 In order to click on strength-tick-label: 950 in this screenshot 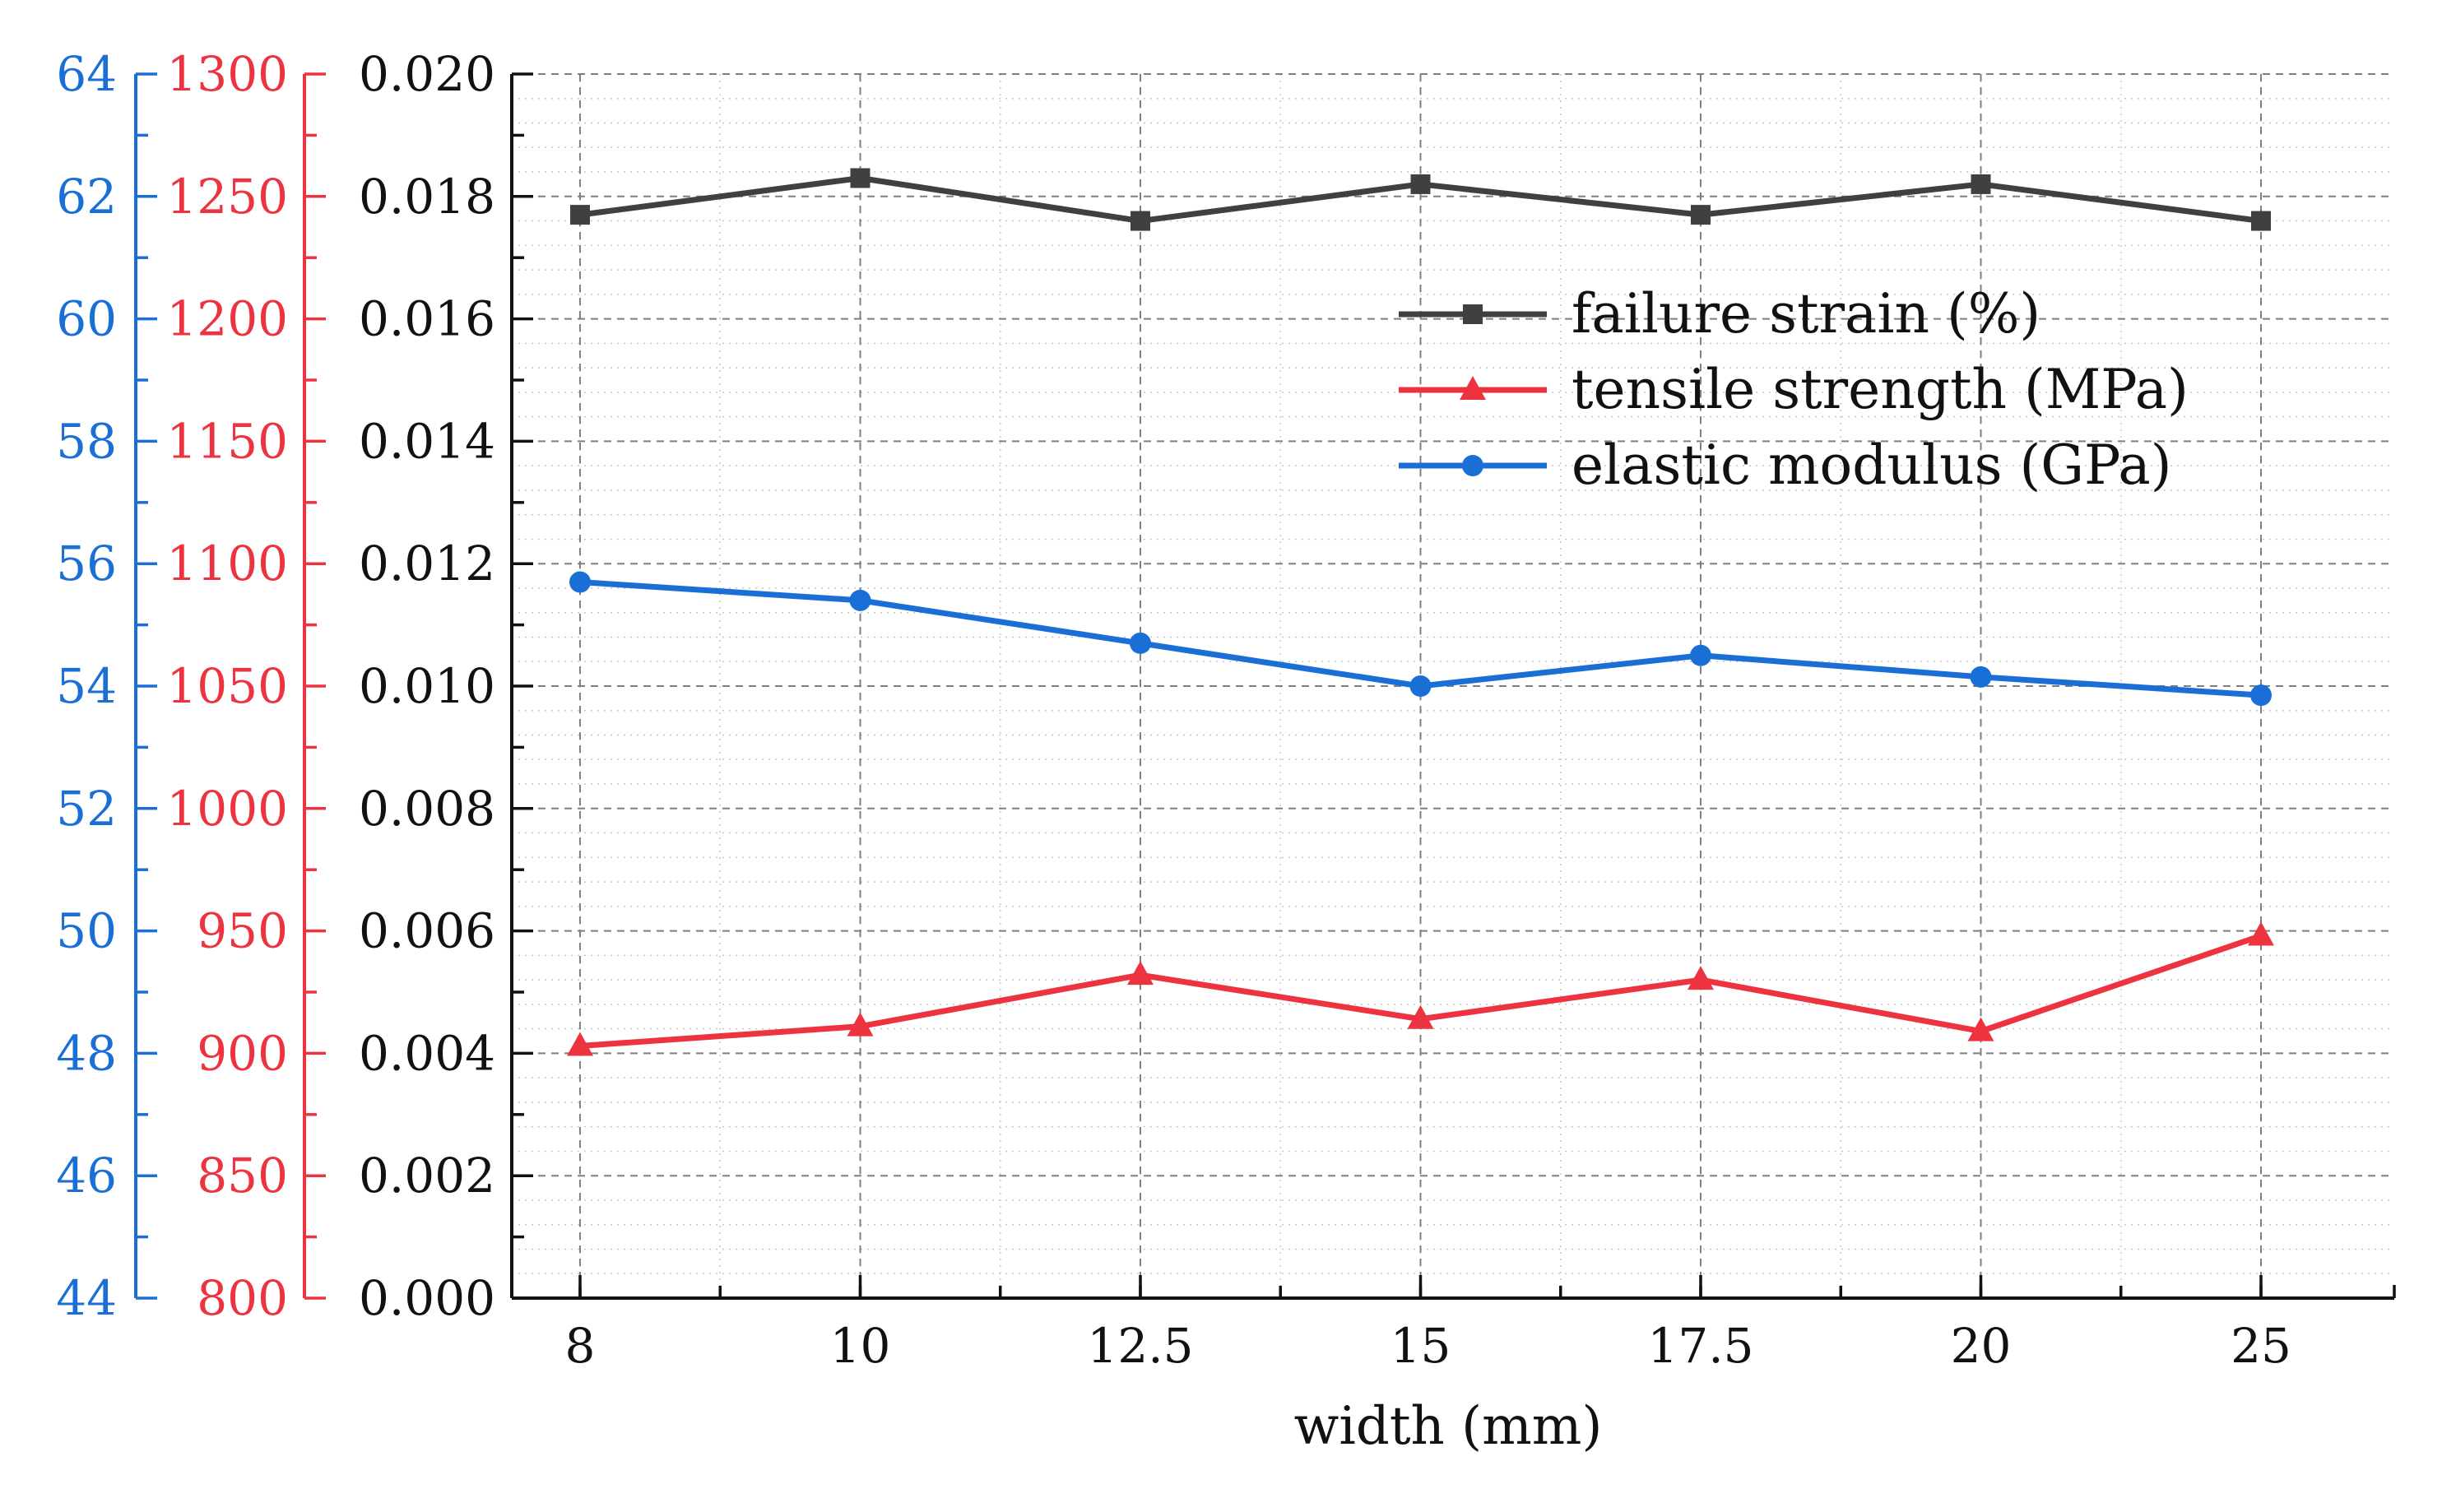, I will do `click(243, 931)`.